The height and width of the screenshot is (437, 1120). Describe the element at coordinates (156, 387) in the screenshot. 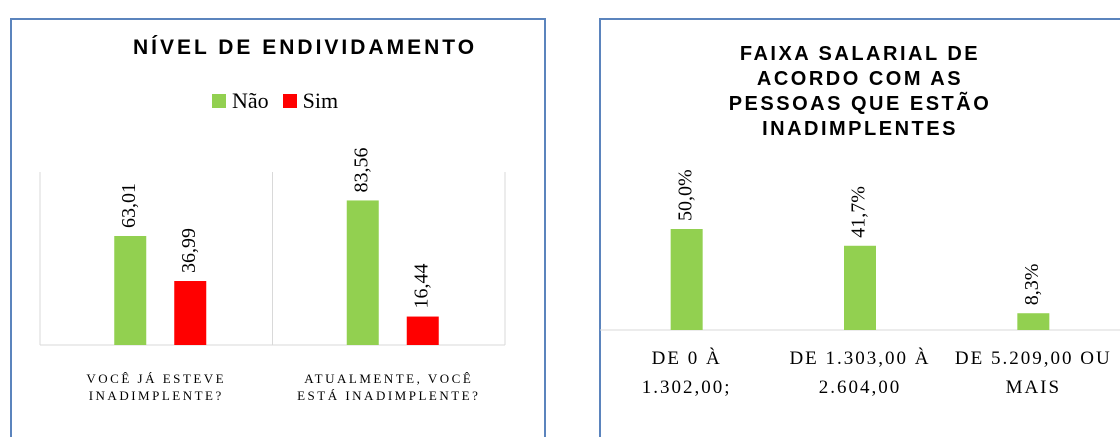

I see `x-tick-label: VOCÊ JÁ ESTEVE INADIMPLENTE?` at that location.